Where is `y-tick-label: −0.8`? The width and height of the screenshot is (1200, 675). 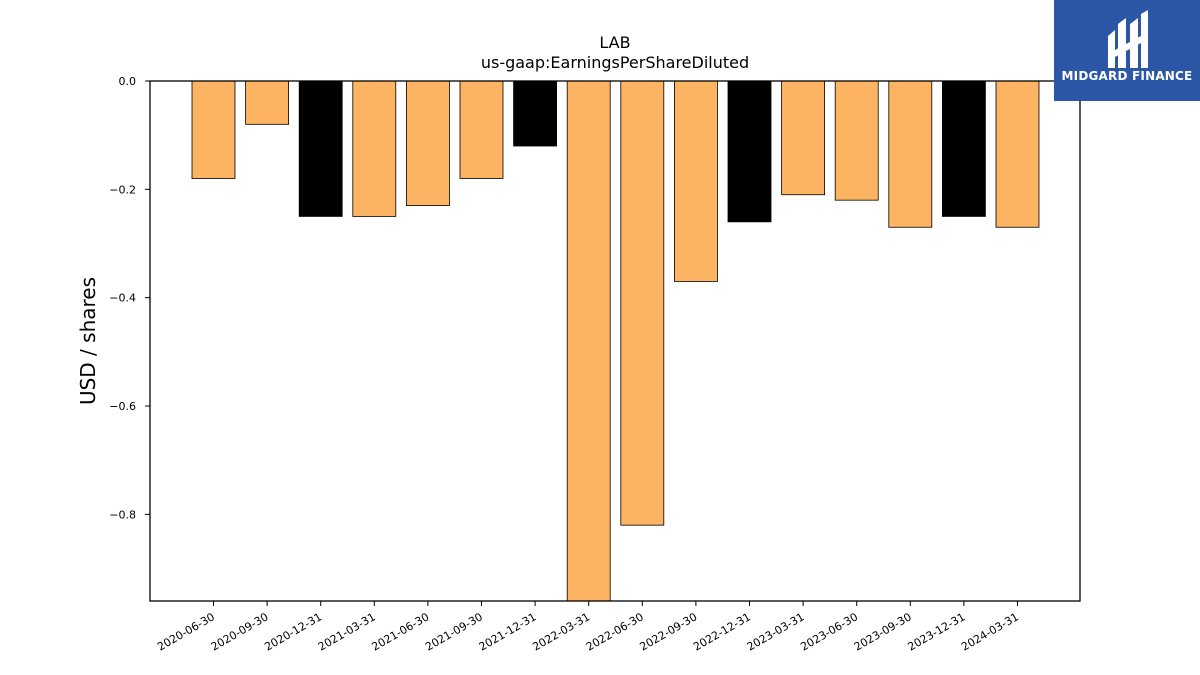 y-tick-label: −0.8 is located at coordinates (122, 514).